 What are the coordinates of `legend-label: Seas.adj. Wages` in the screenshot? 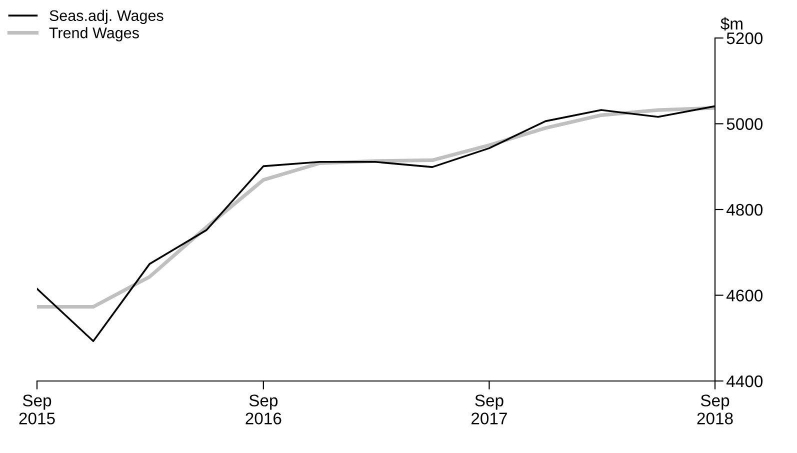 It's located at (107, 17).